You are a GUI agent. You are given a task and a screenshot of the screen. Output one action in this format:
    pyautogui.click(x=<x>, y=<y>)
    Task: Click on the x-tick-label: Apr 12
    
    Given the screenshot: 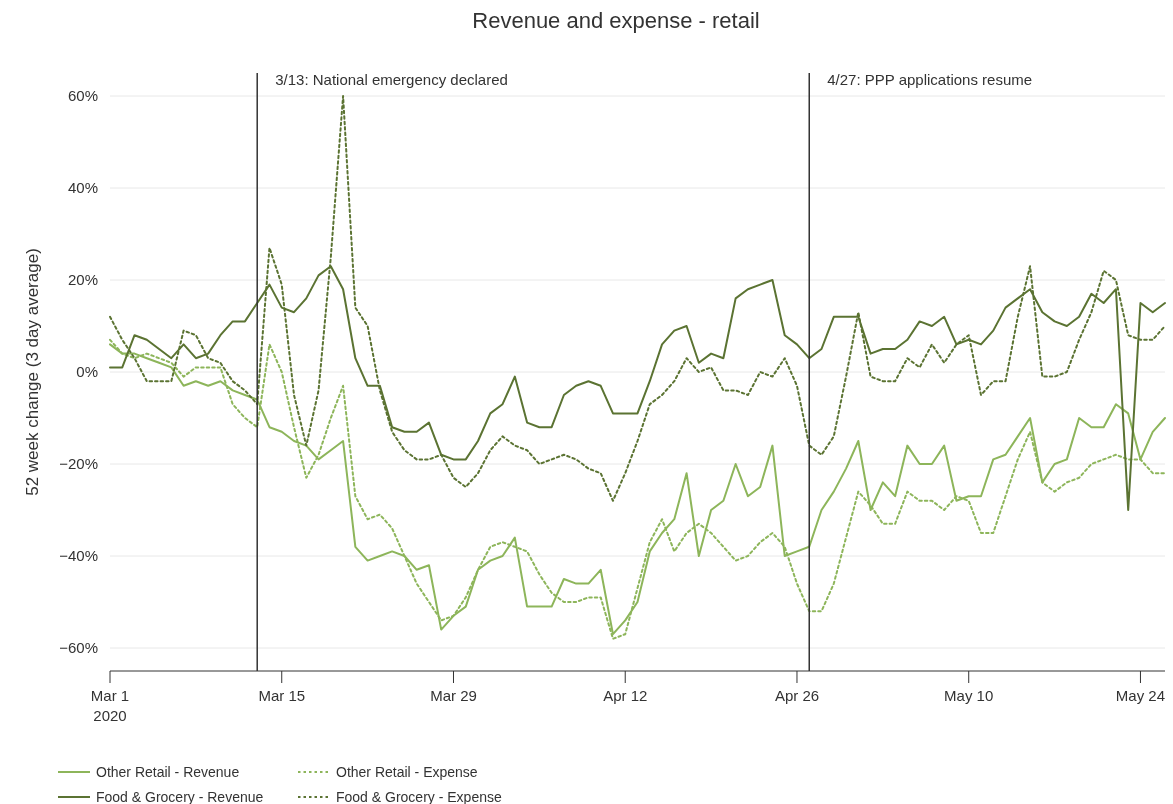 What is the action you would take?
    pyautogui.click(x=625, y=695)
    